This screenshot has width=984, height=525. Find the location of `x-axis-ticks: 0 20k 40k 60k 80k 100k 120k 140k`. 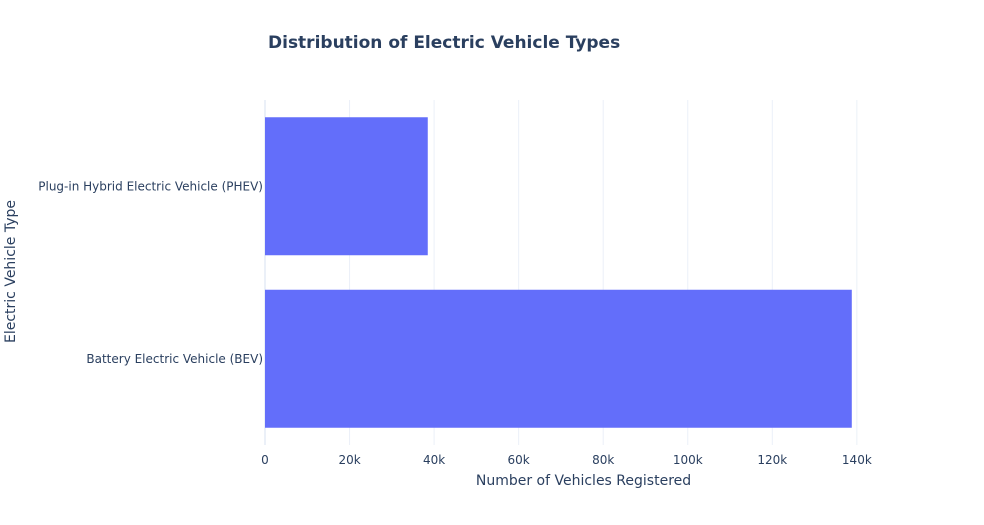

x-axis-ticks: 0 20k 40k 60k 80k 100k 120k 140k is located at coordinates (566, 460).